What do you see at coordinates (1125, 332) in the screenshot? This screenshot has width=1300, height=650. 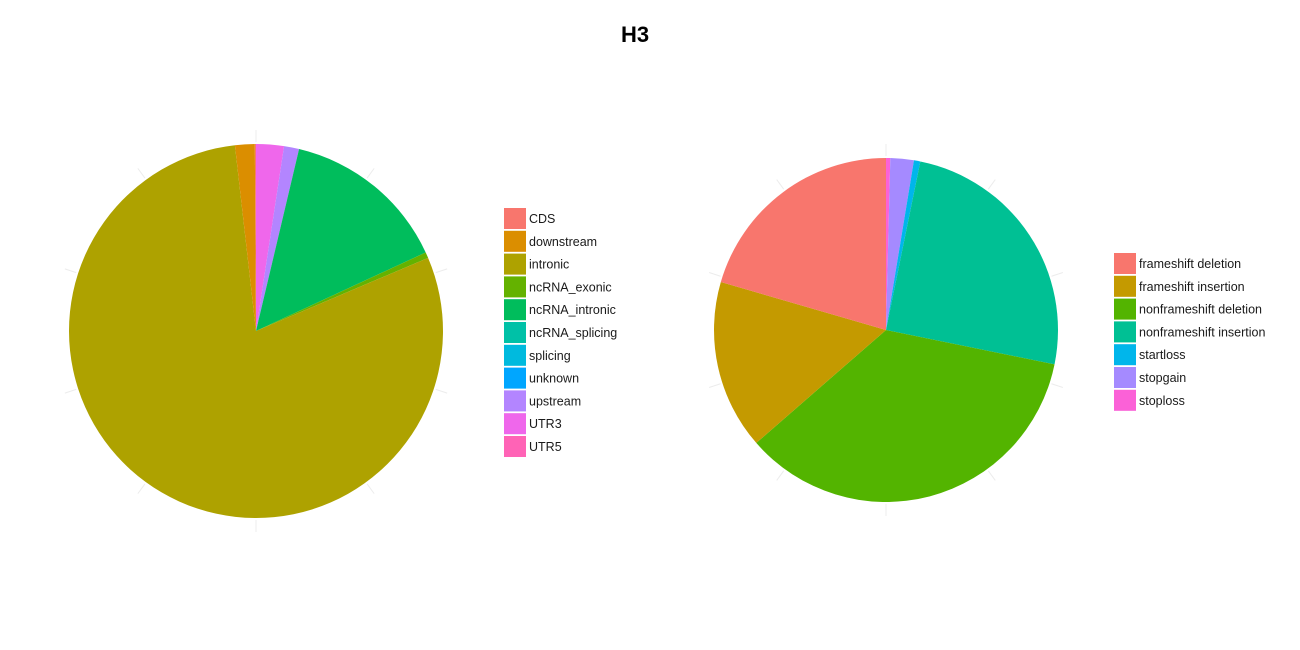 I see `legend-swatch-nonframeshift-insertion` at bounding box center [1125, 332].